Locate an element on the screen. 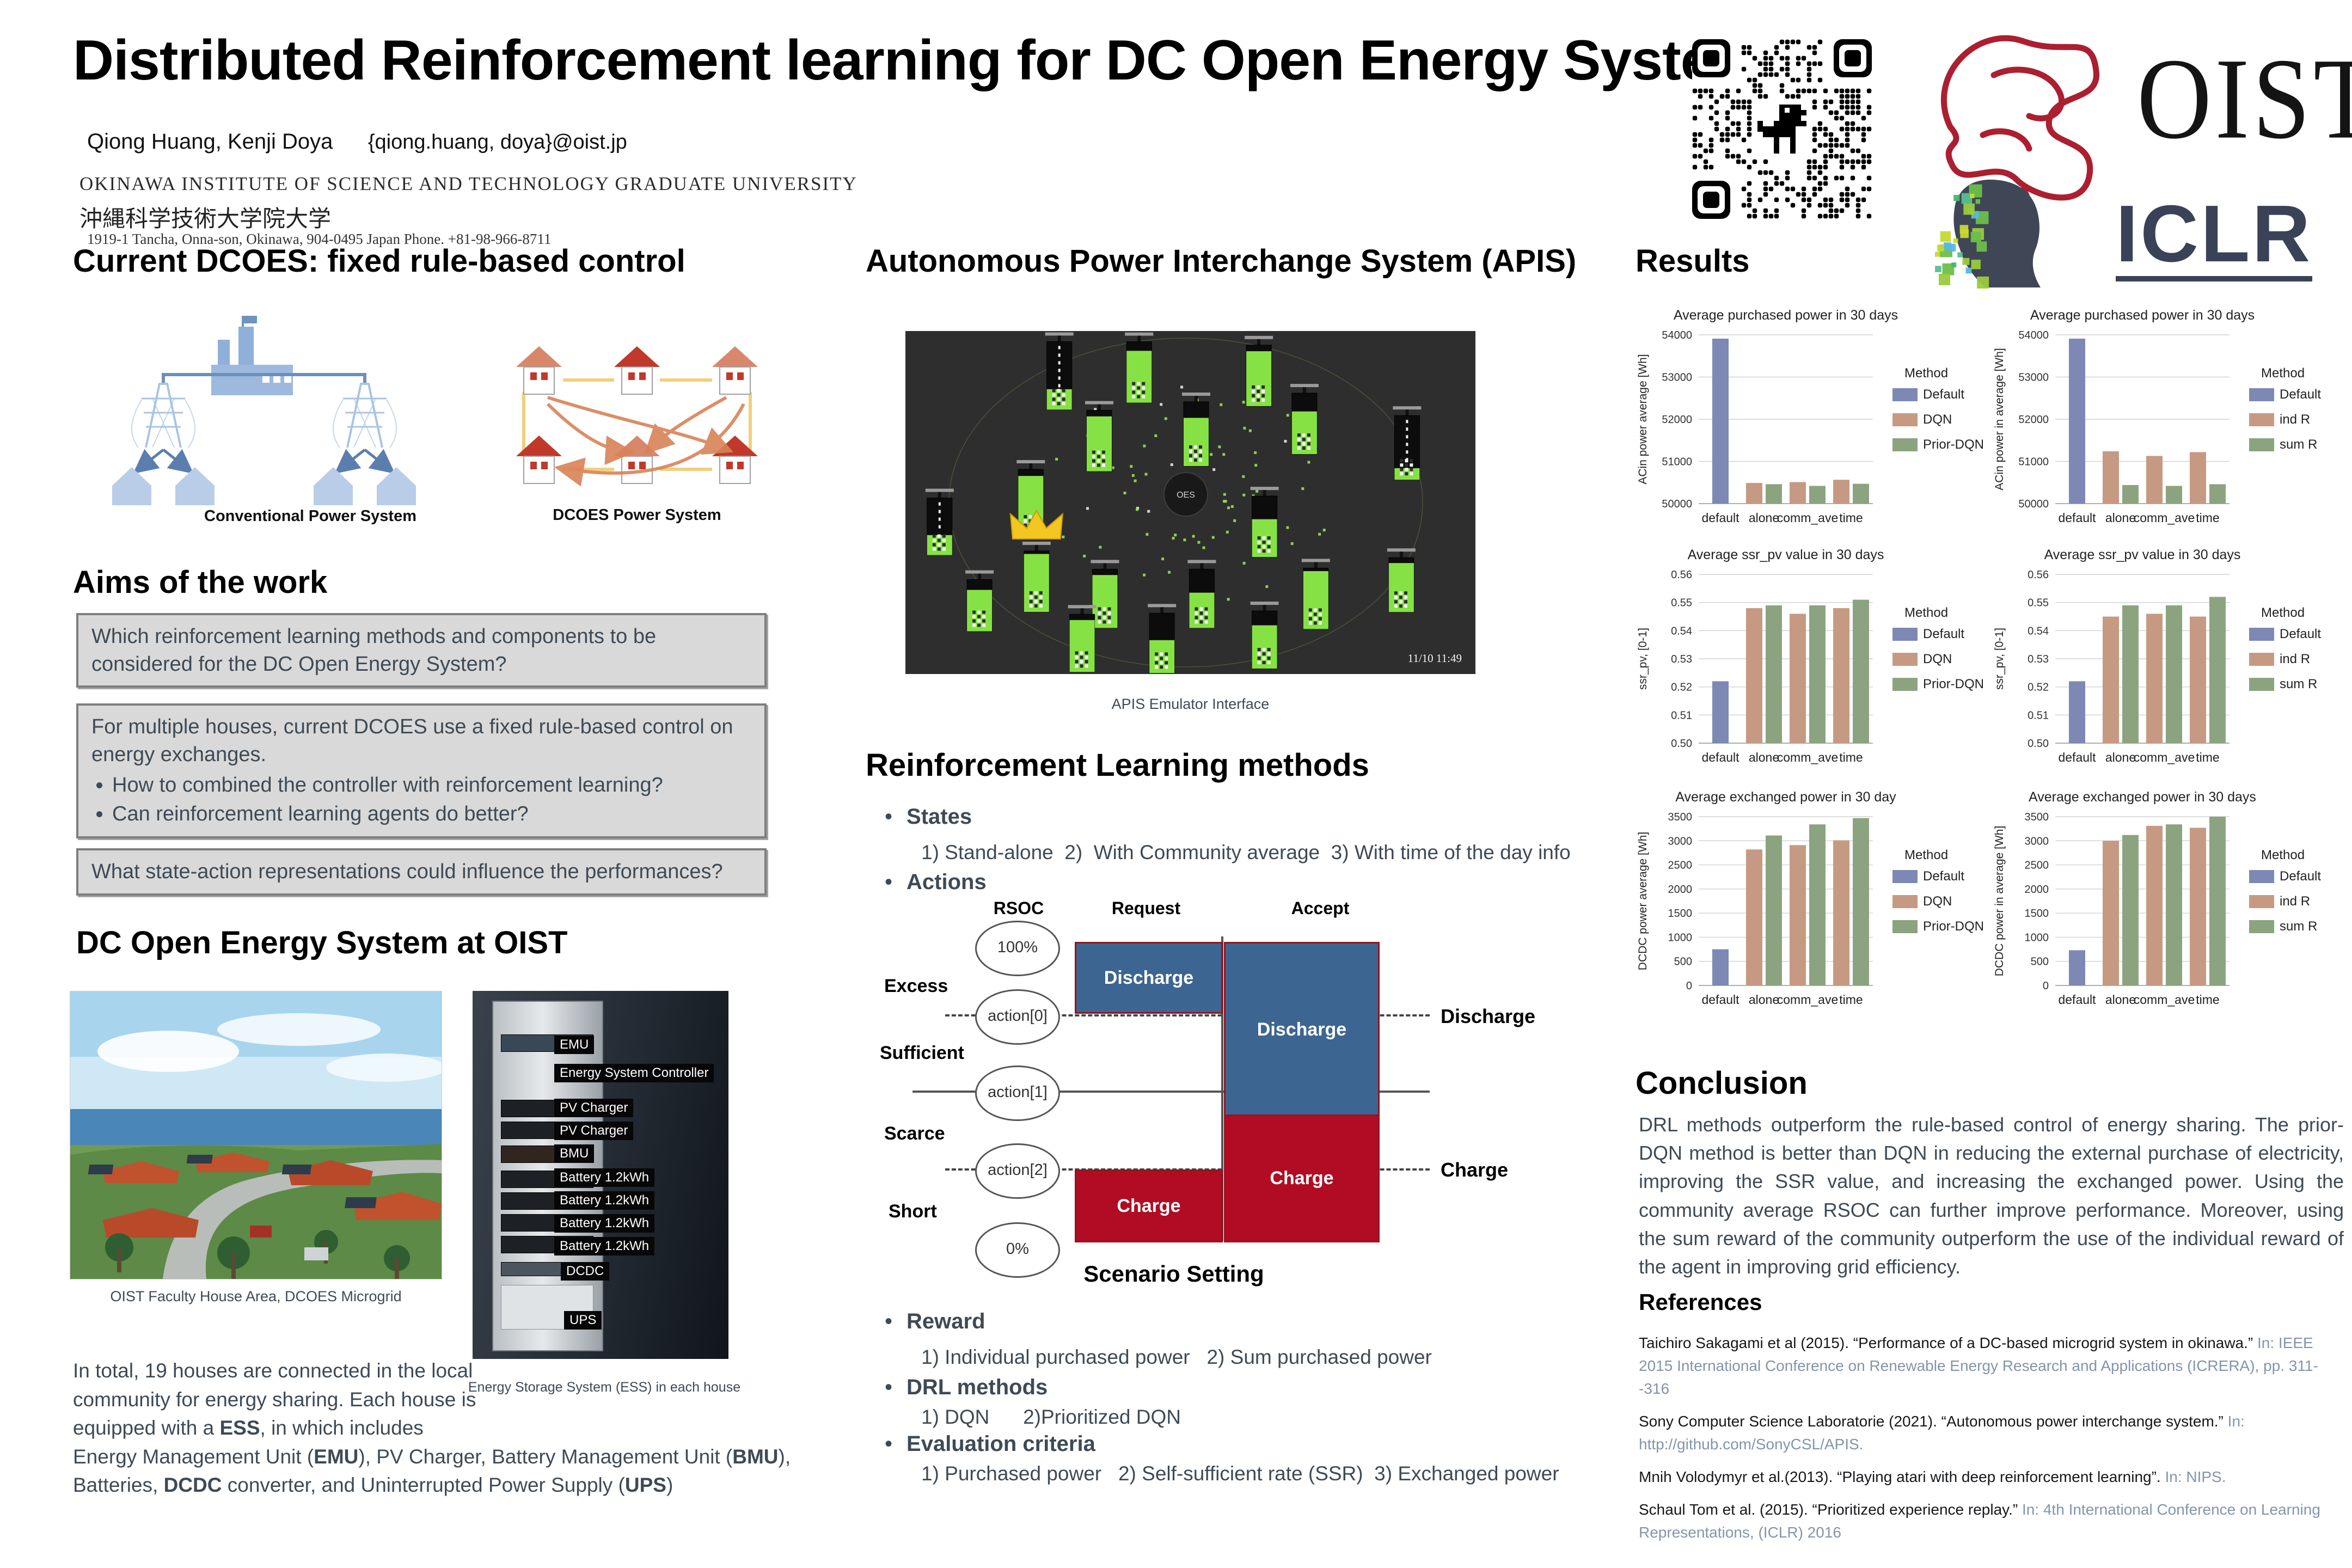 Image resolution: width=2352 pixels, height=1568 pixels. svg-text: 0.53 is located at coordinates (2038, 659).